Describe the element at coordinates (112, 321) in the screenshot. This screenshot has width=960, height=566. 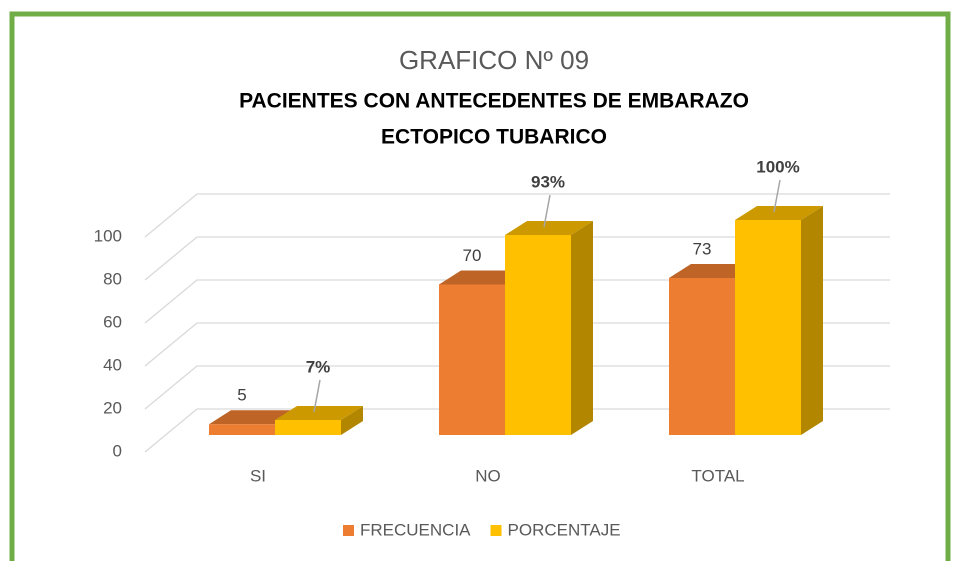
I see `y-tick-label: 60` at that location.